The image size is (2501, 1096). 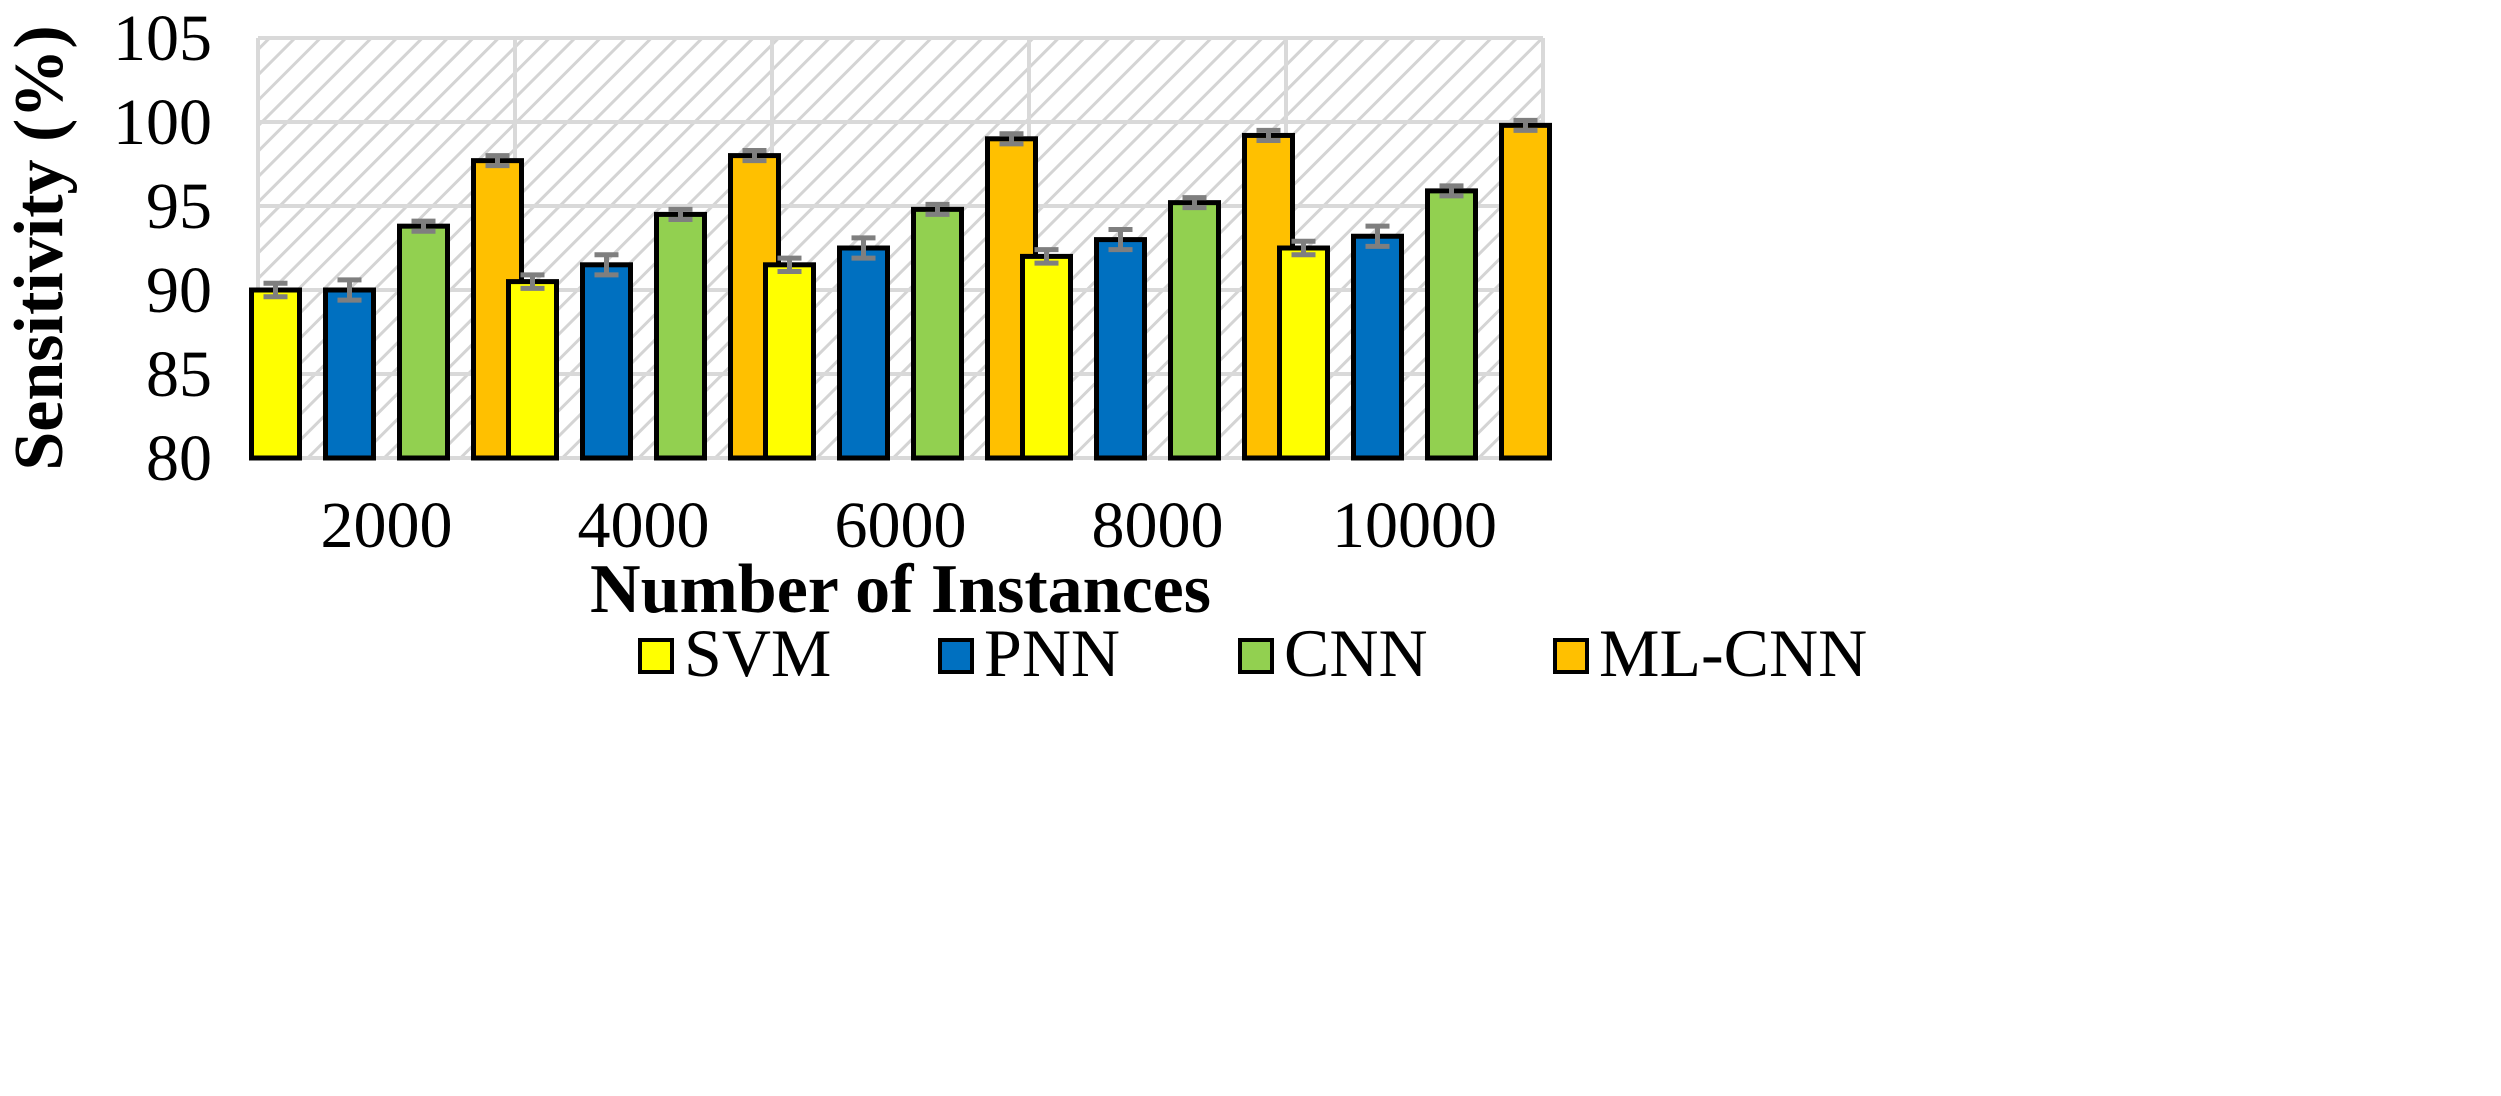 I want to click on legend-swatch-svm, so click(x=656, y=656).